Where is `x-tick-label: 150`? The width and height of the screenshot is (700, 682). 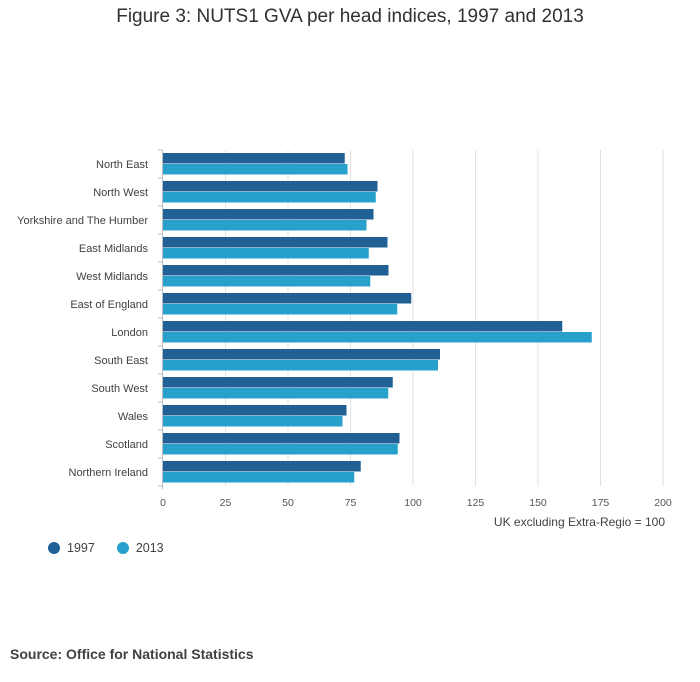 x-tick-label: 150 is located at coordinates (538, 503).